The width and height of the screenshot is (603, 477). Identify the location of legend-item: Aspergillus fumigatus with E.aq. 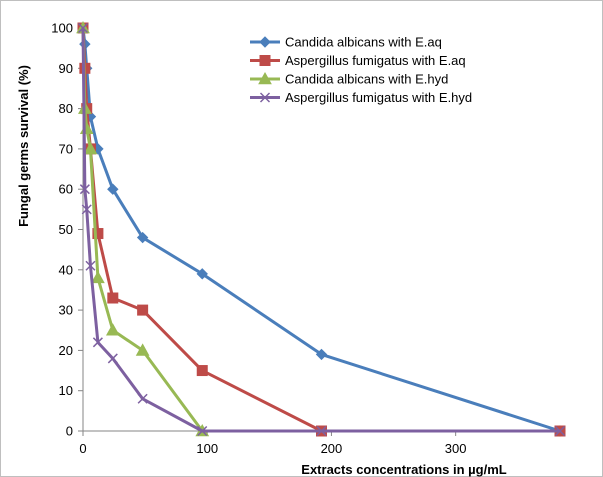
(358, 60).